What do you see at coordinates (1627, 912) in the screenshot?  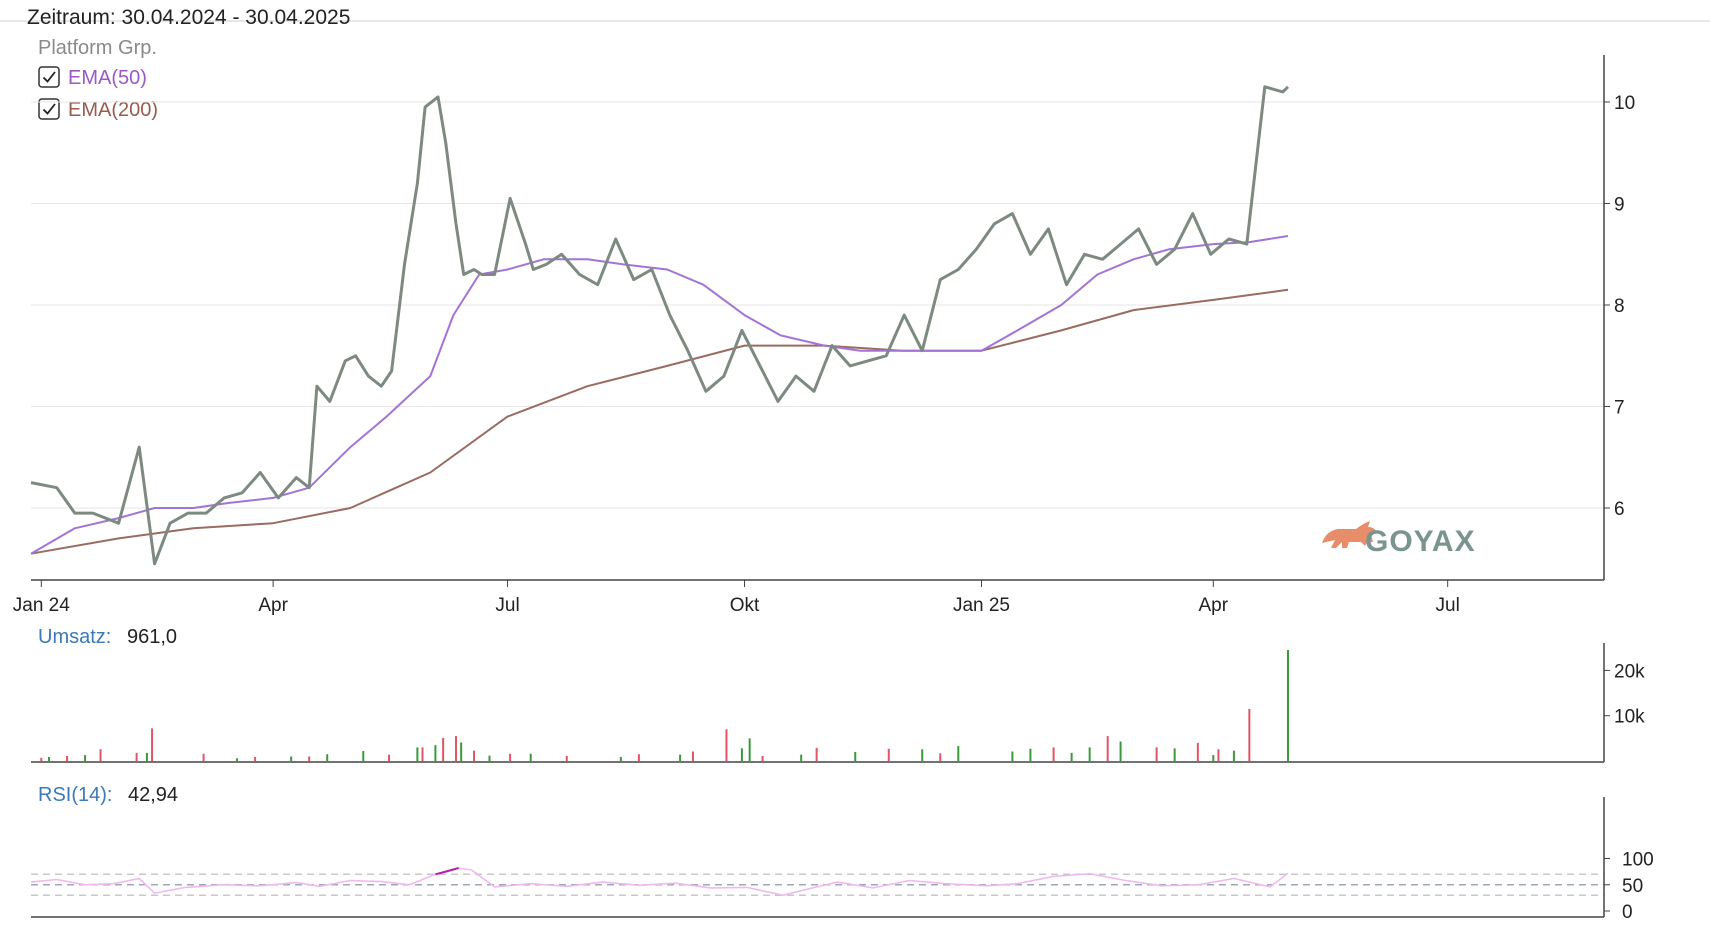 I see `rsi-y-tick-label: 0` at bounding box center [1627, 912].